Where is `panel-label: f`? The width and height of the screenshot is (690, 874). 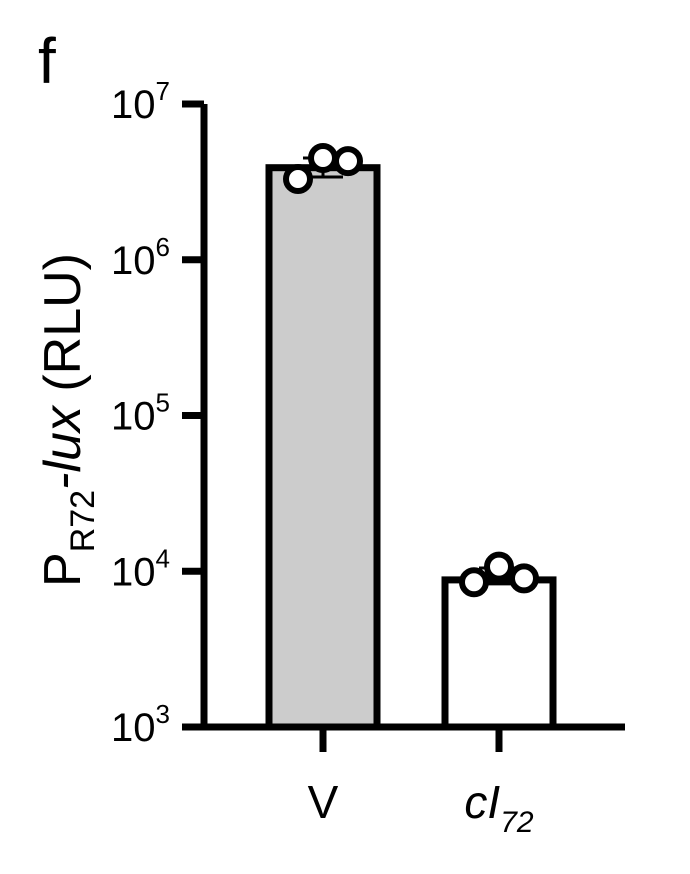 panel-label: f is located at coordinates (47, 61).